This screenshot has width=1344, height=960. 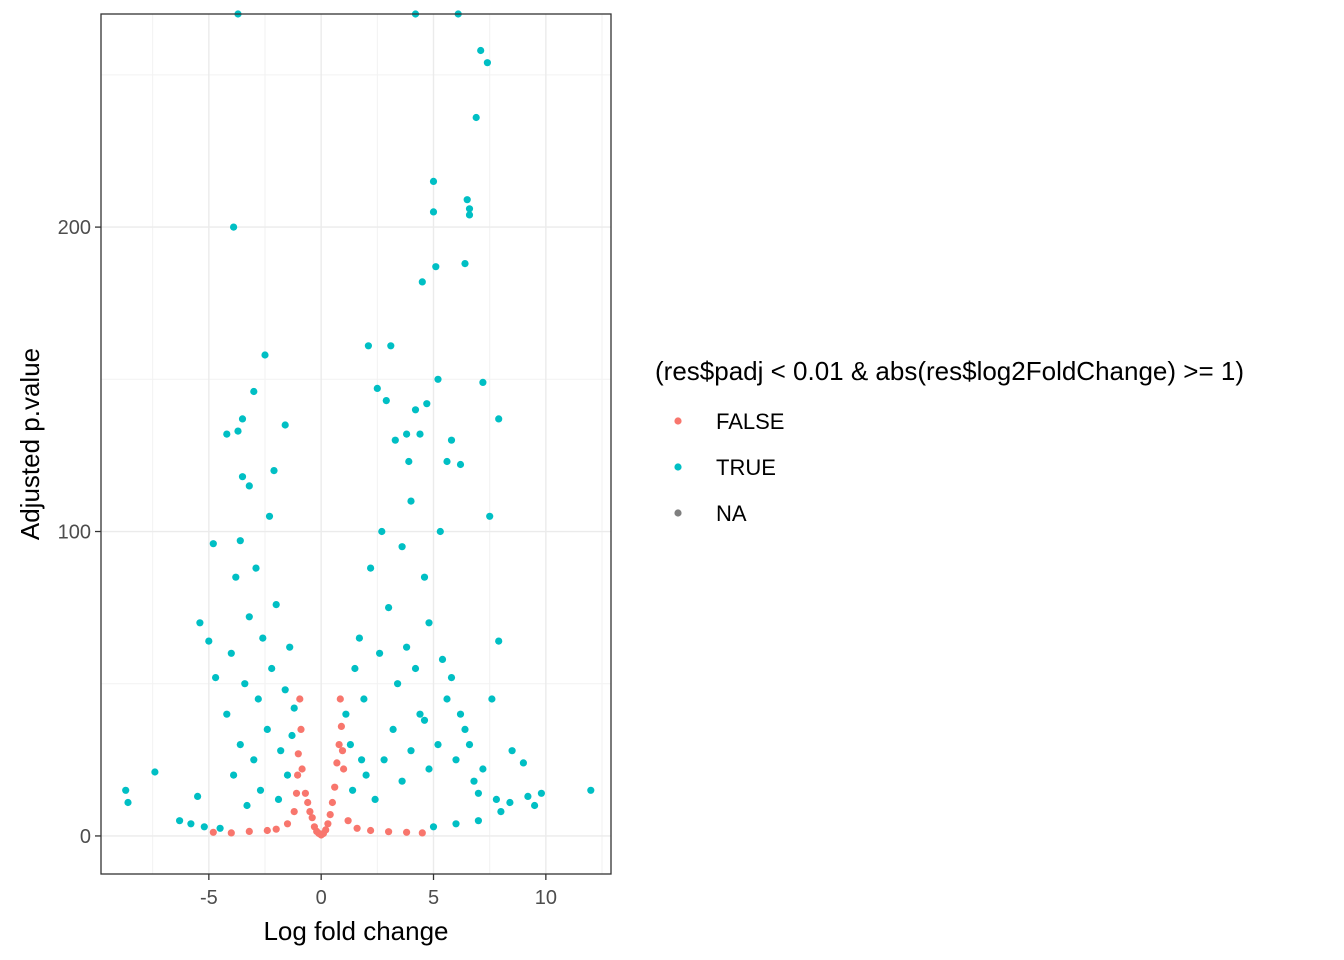 What do you see at coordinates (209, 898) in the screenshot?
I see `x-tick-label: -5` at bounding box center [209, 898].